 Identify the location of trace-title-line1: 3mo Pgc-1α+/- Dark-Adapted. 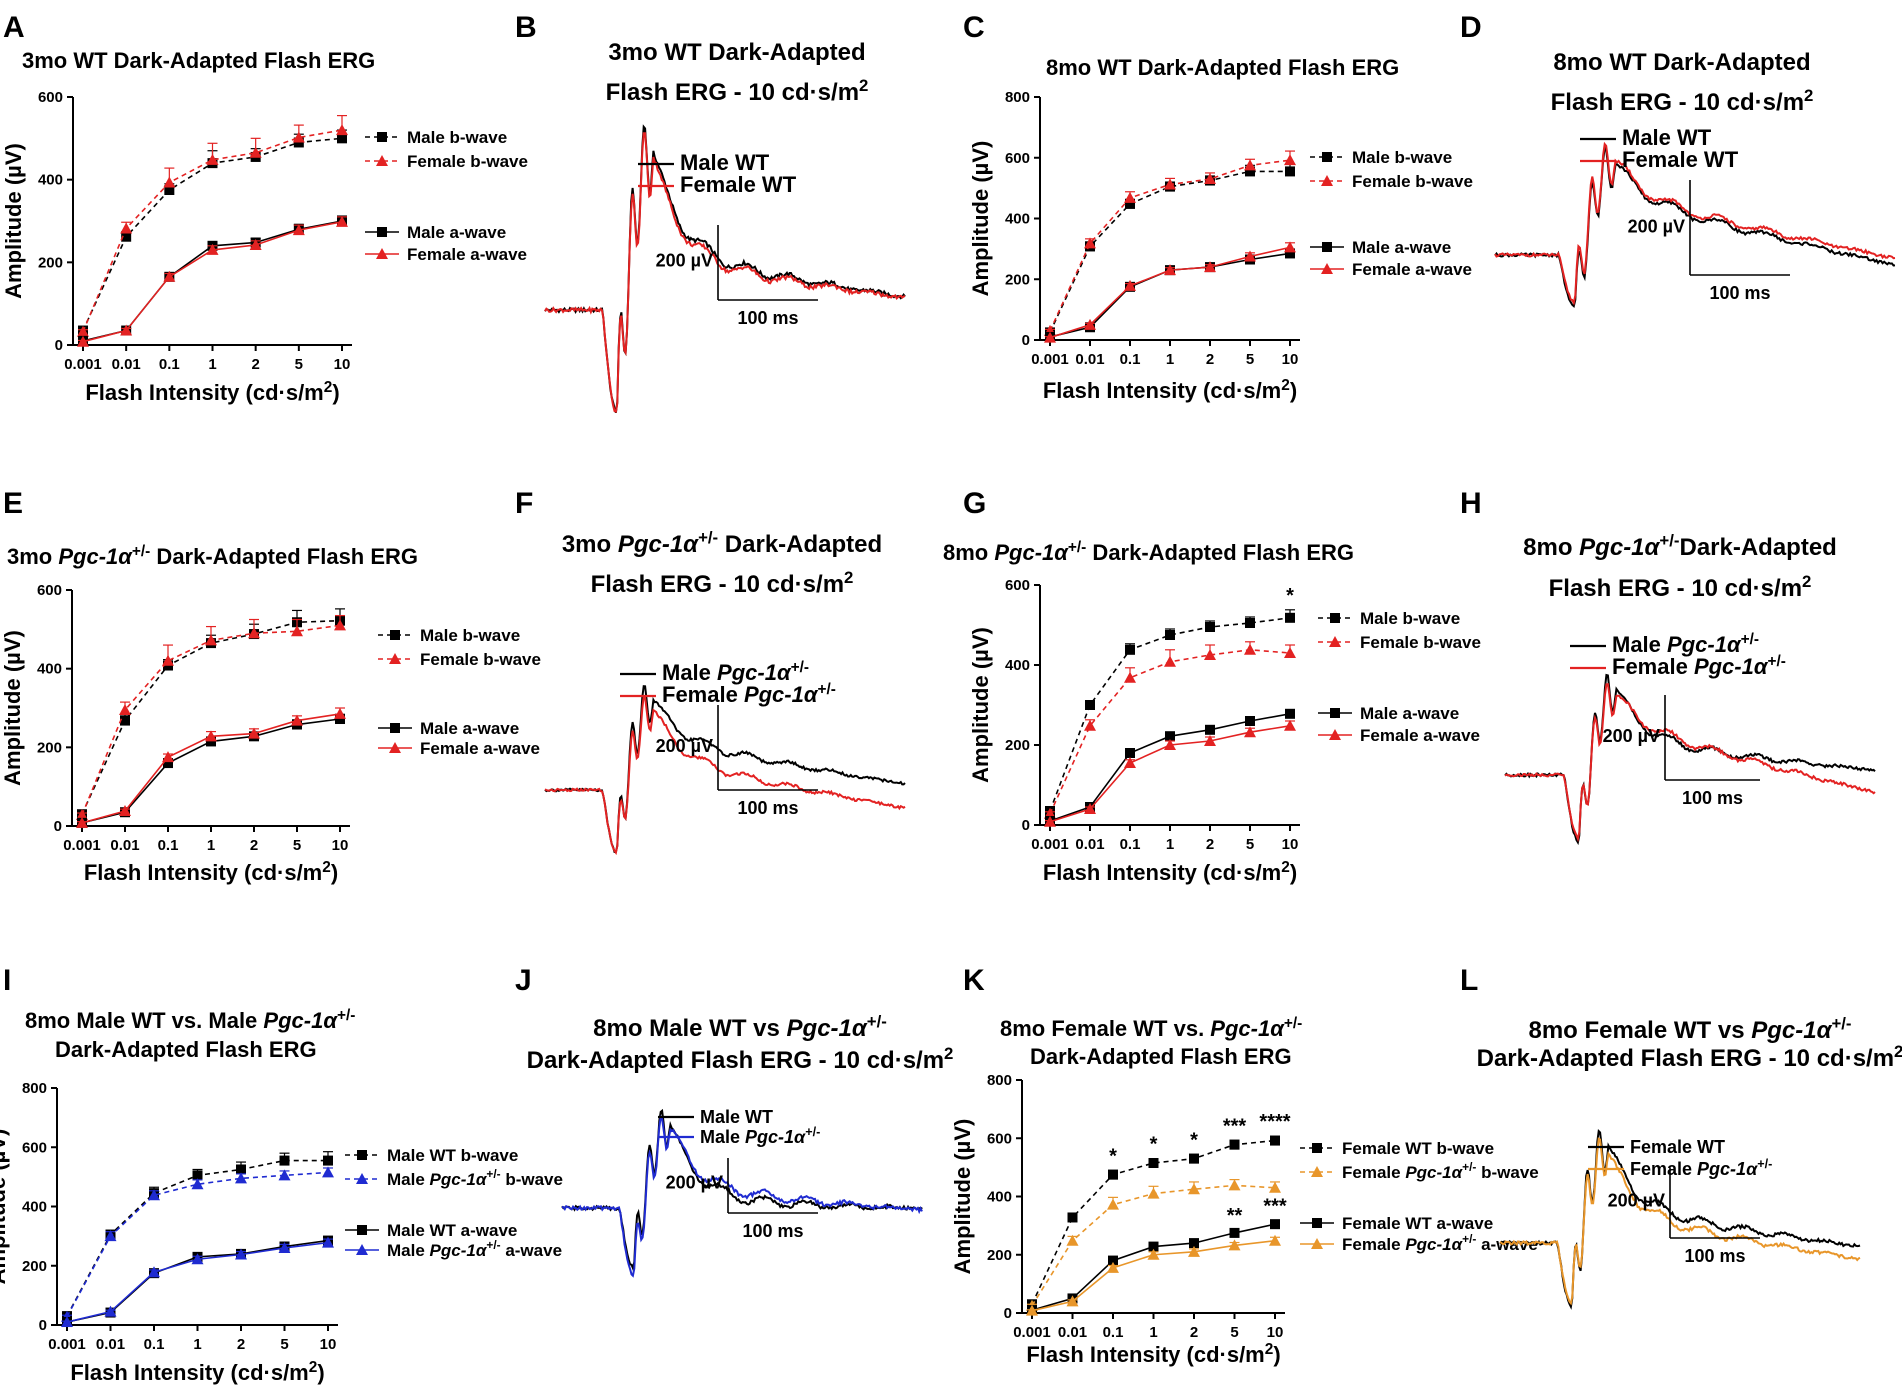
(722, 543).